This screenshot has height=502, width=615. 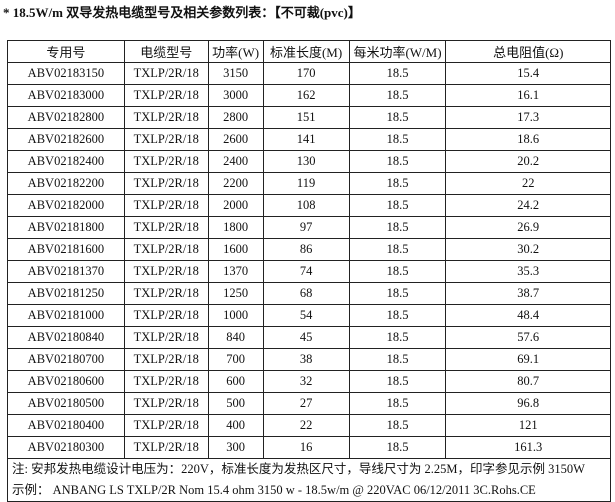 What do you see at coordinates (166, 51) in the screenshot?
I see `header-cable-model: 电缆型号` at bounding box center [166, 51].